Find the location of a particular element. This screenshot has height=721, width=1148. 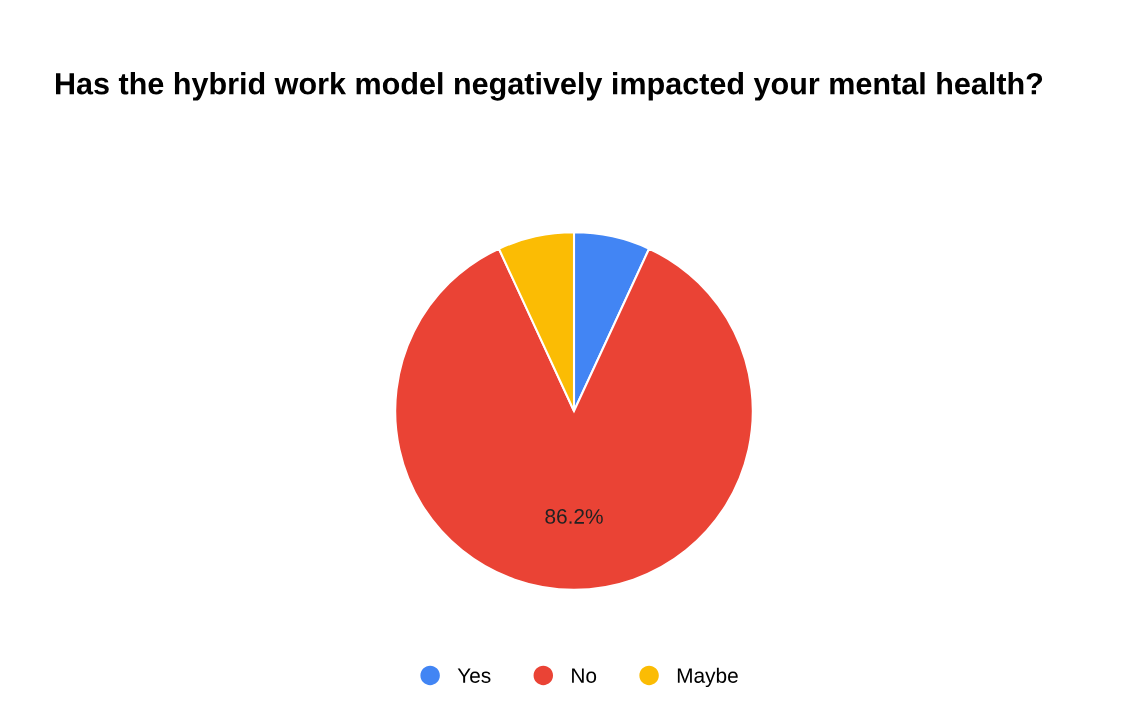

legend-label: No is located at coordinates (584, 675).